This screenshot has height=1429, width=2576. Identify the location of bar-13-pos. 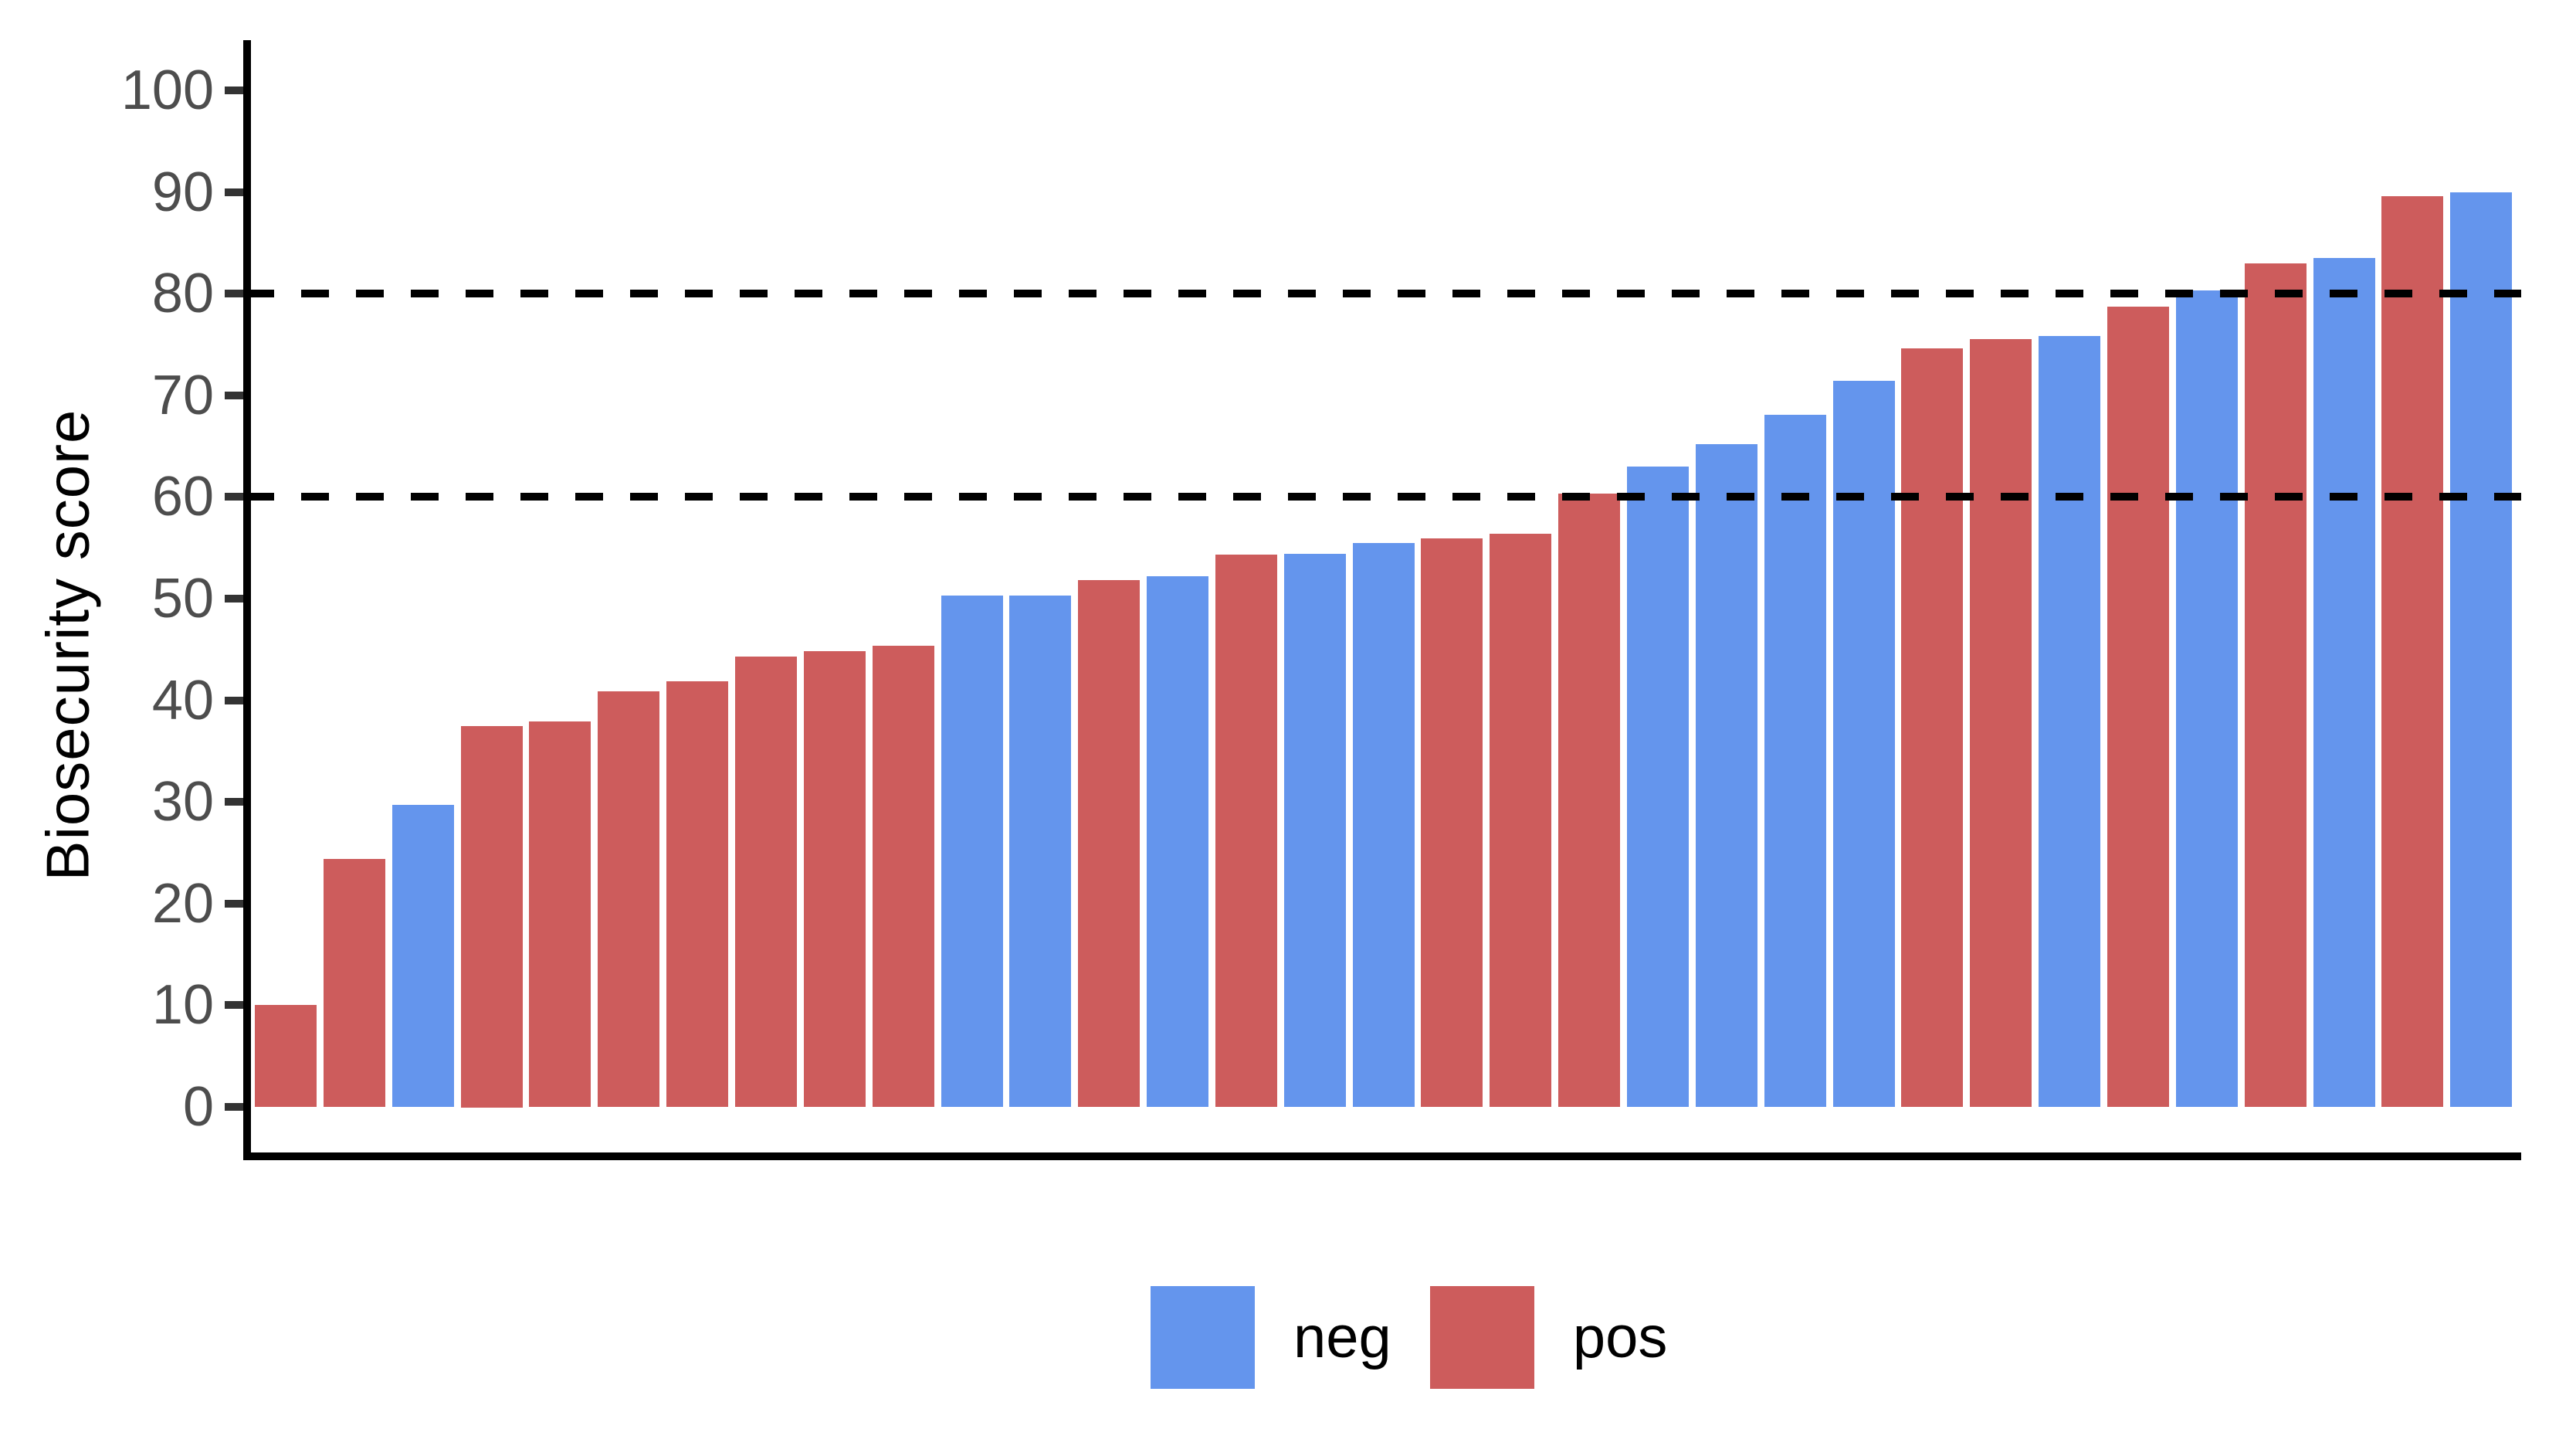
(1109, 843).